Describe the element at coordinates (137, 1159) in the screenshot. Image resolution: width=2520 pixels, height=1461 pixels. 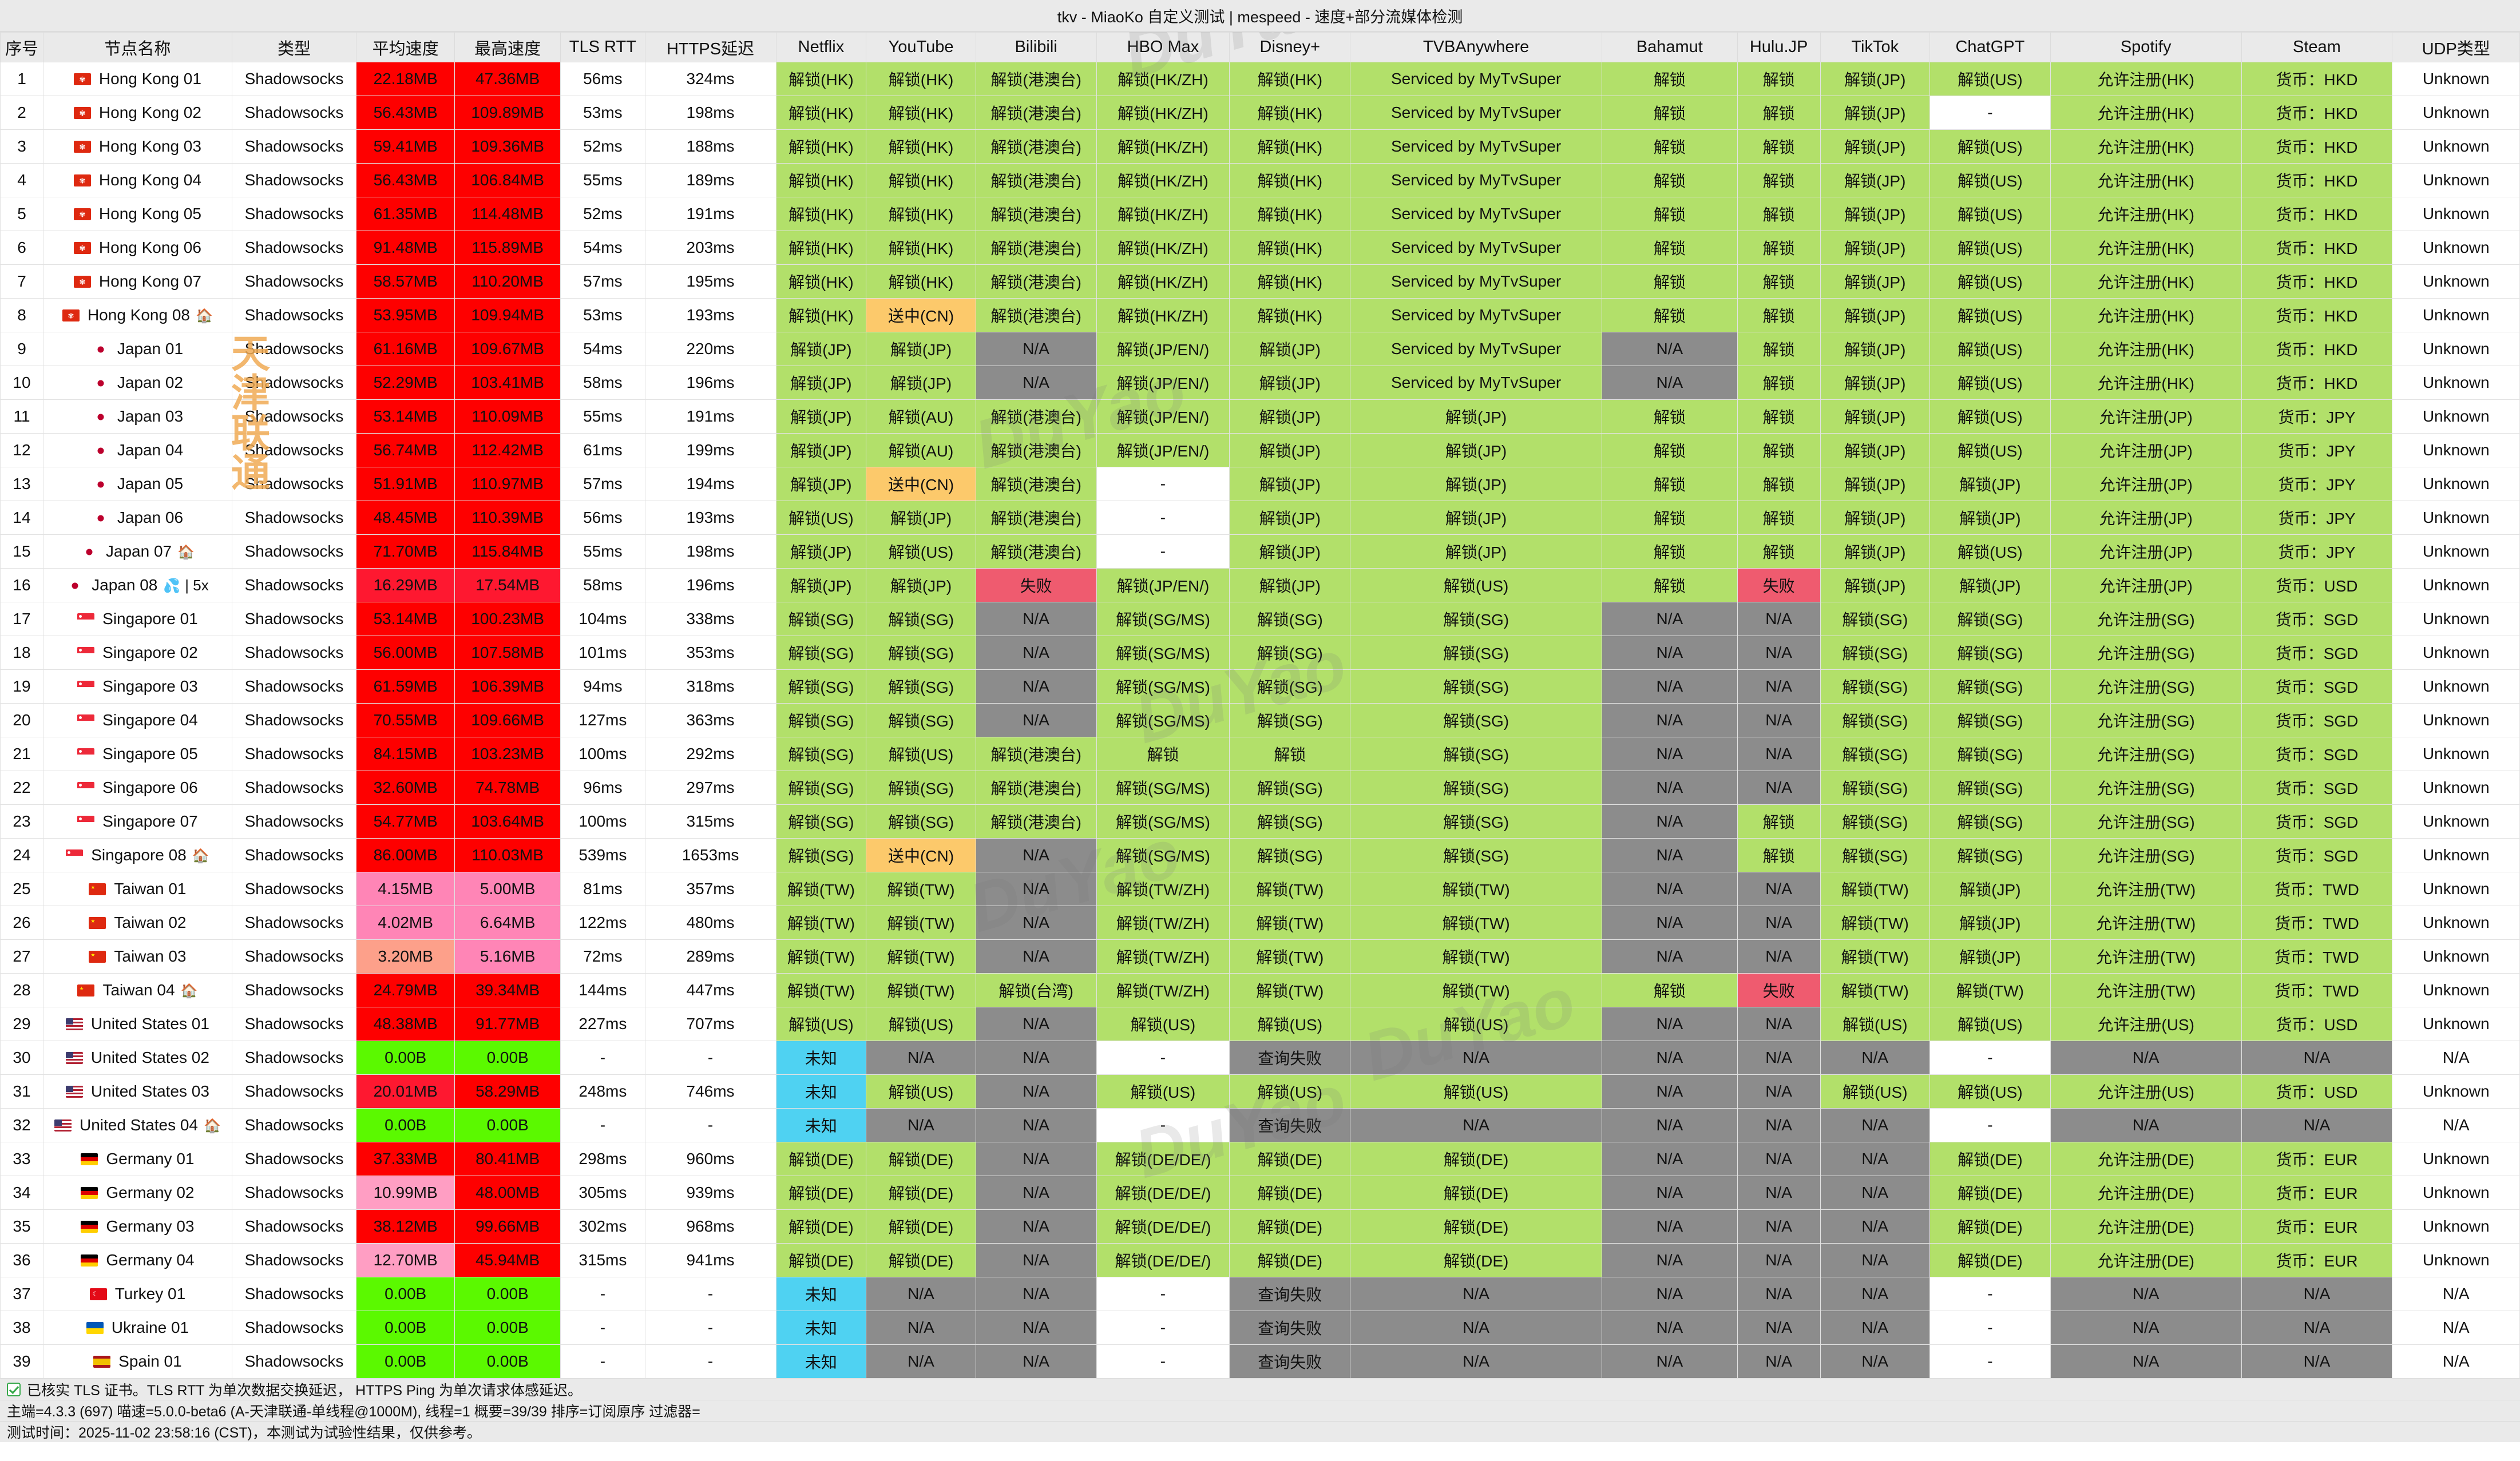
I see `node-name-cell: Germany 01` at that location.